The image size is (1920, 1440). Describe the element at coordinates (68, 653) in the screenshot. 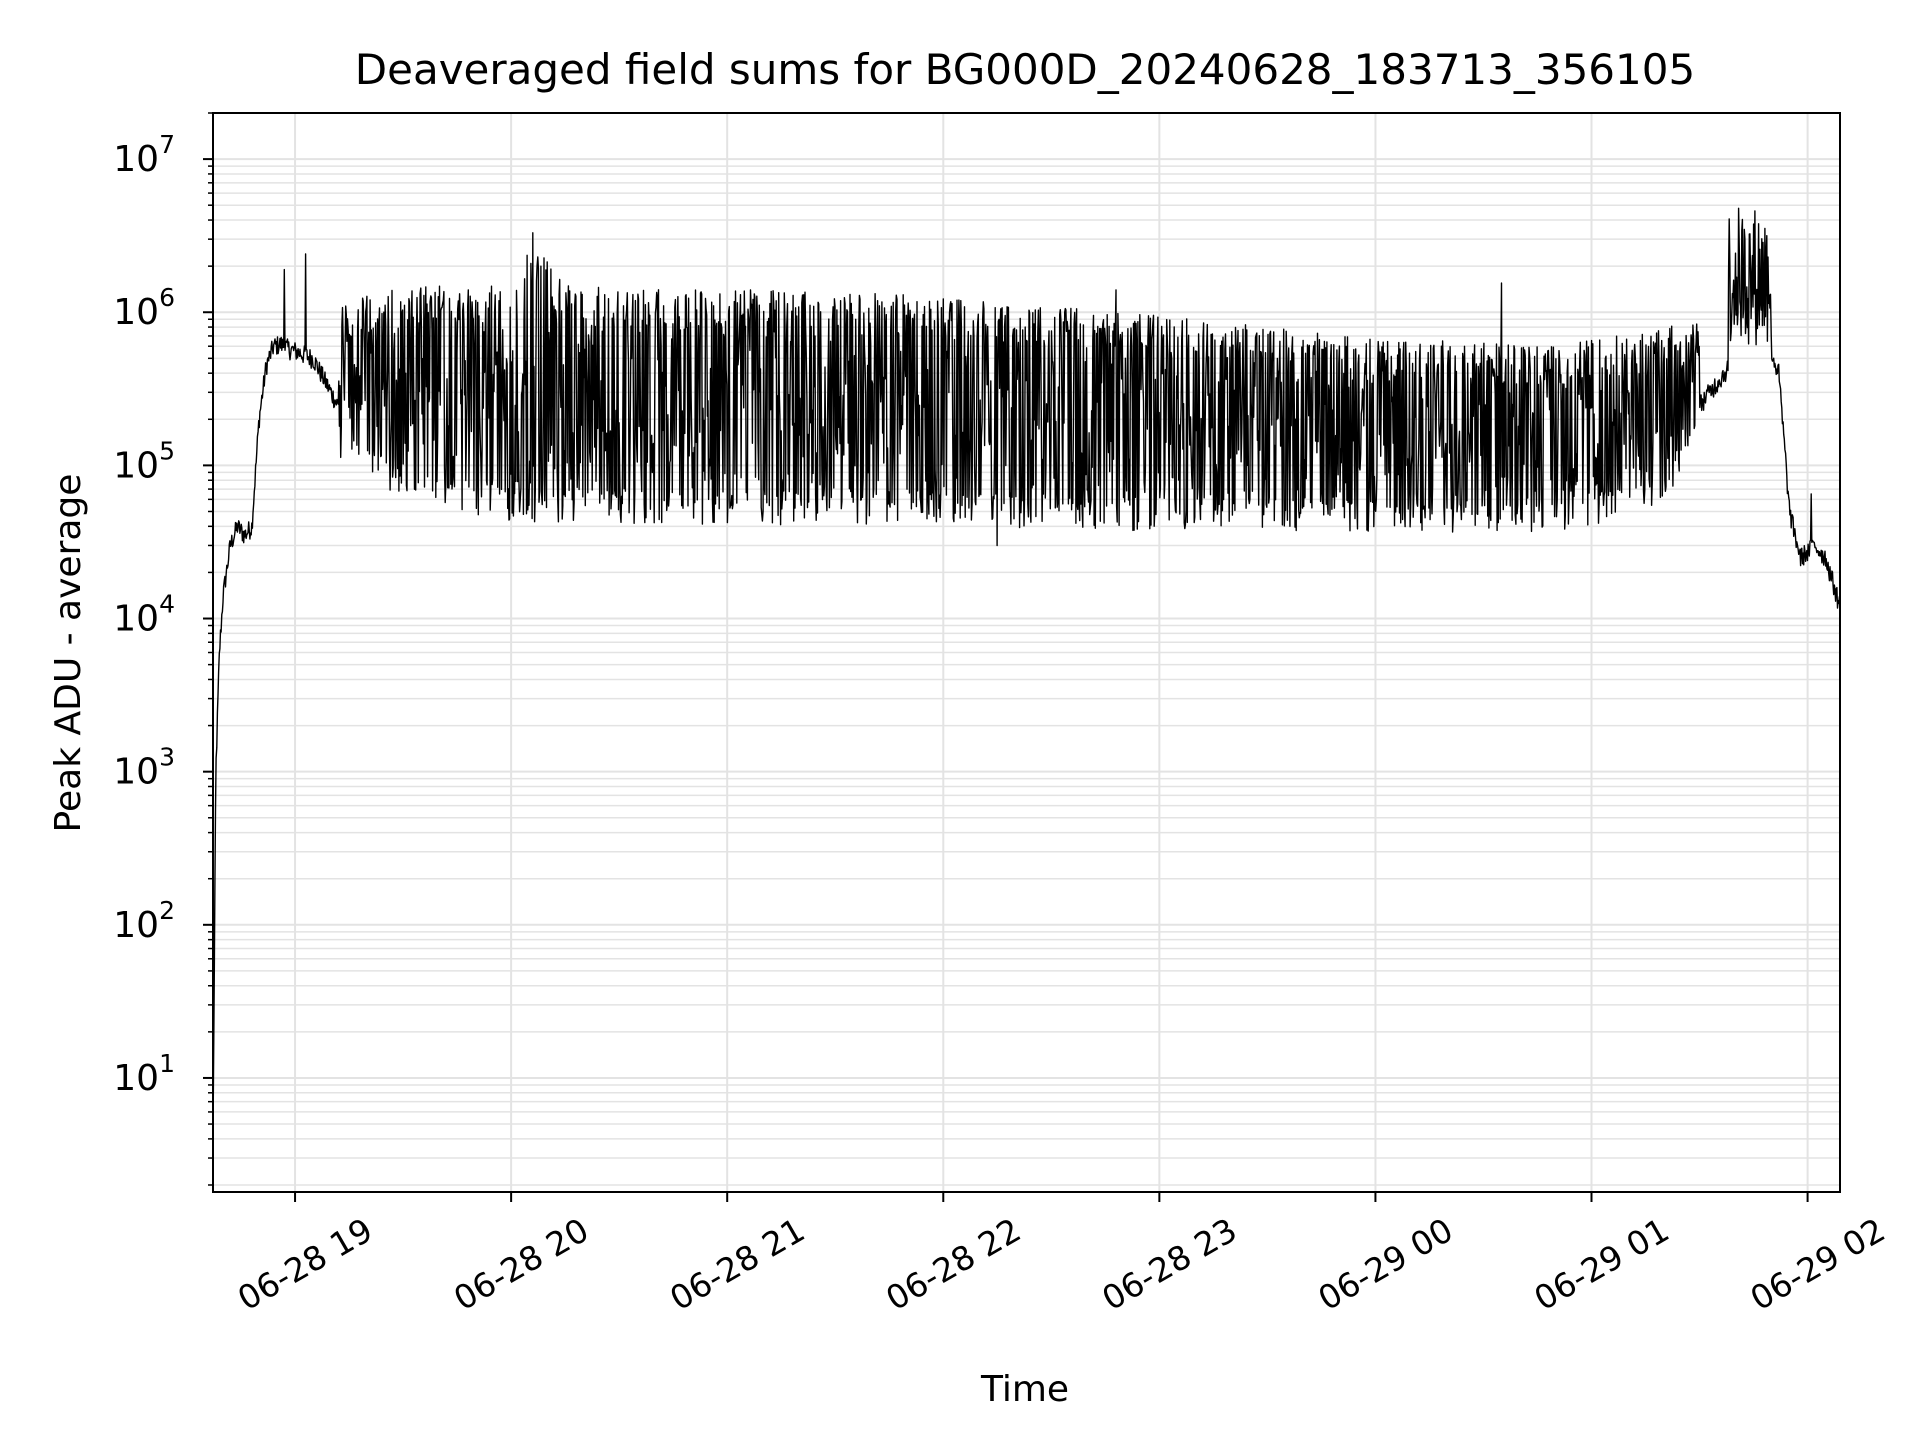

I see `y-axis-label: Peak ADU - average` at that location.